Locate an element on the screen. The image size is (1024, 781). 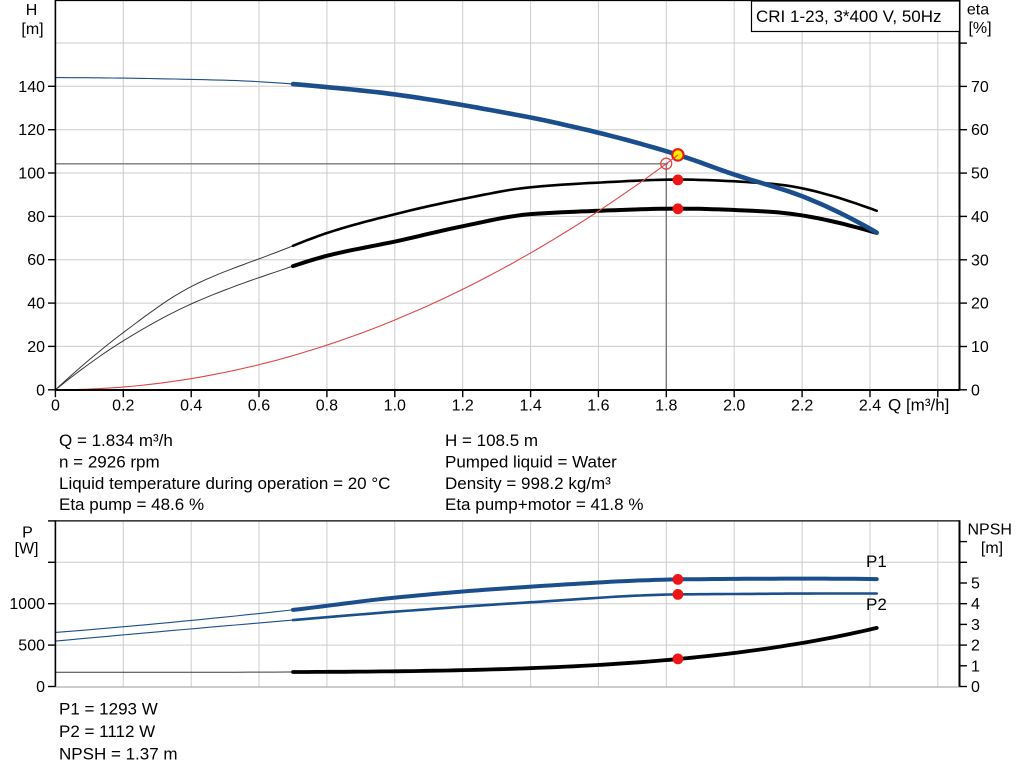
svg-text: 1 is located at coordinates (975, 666).